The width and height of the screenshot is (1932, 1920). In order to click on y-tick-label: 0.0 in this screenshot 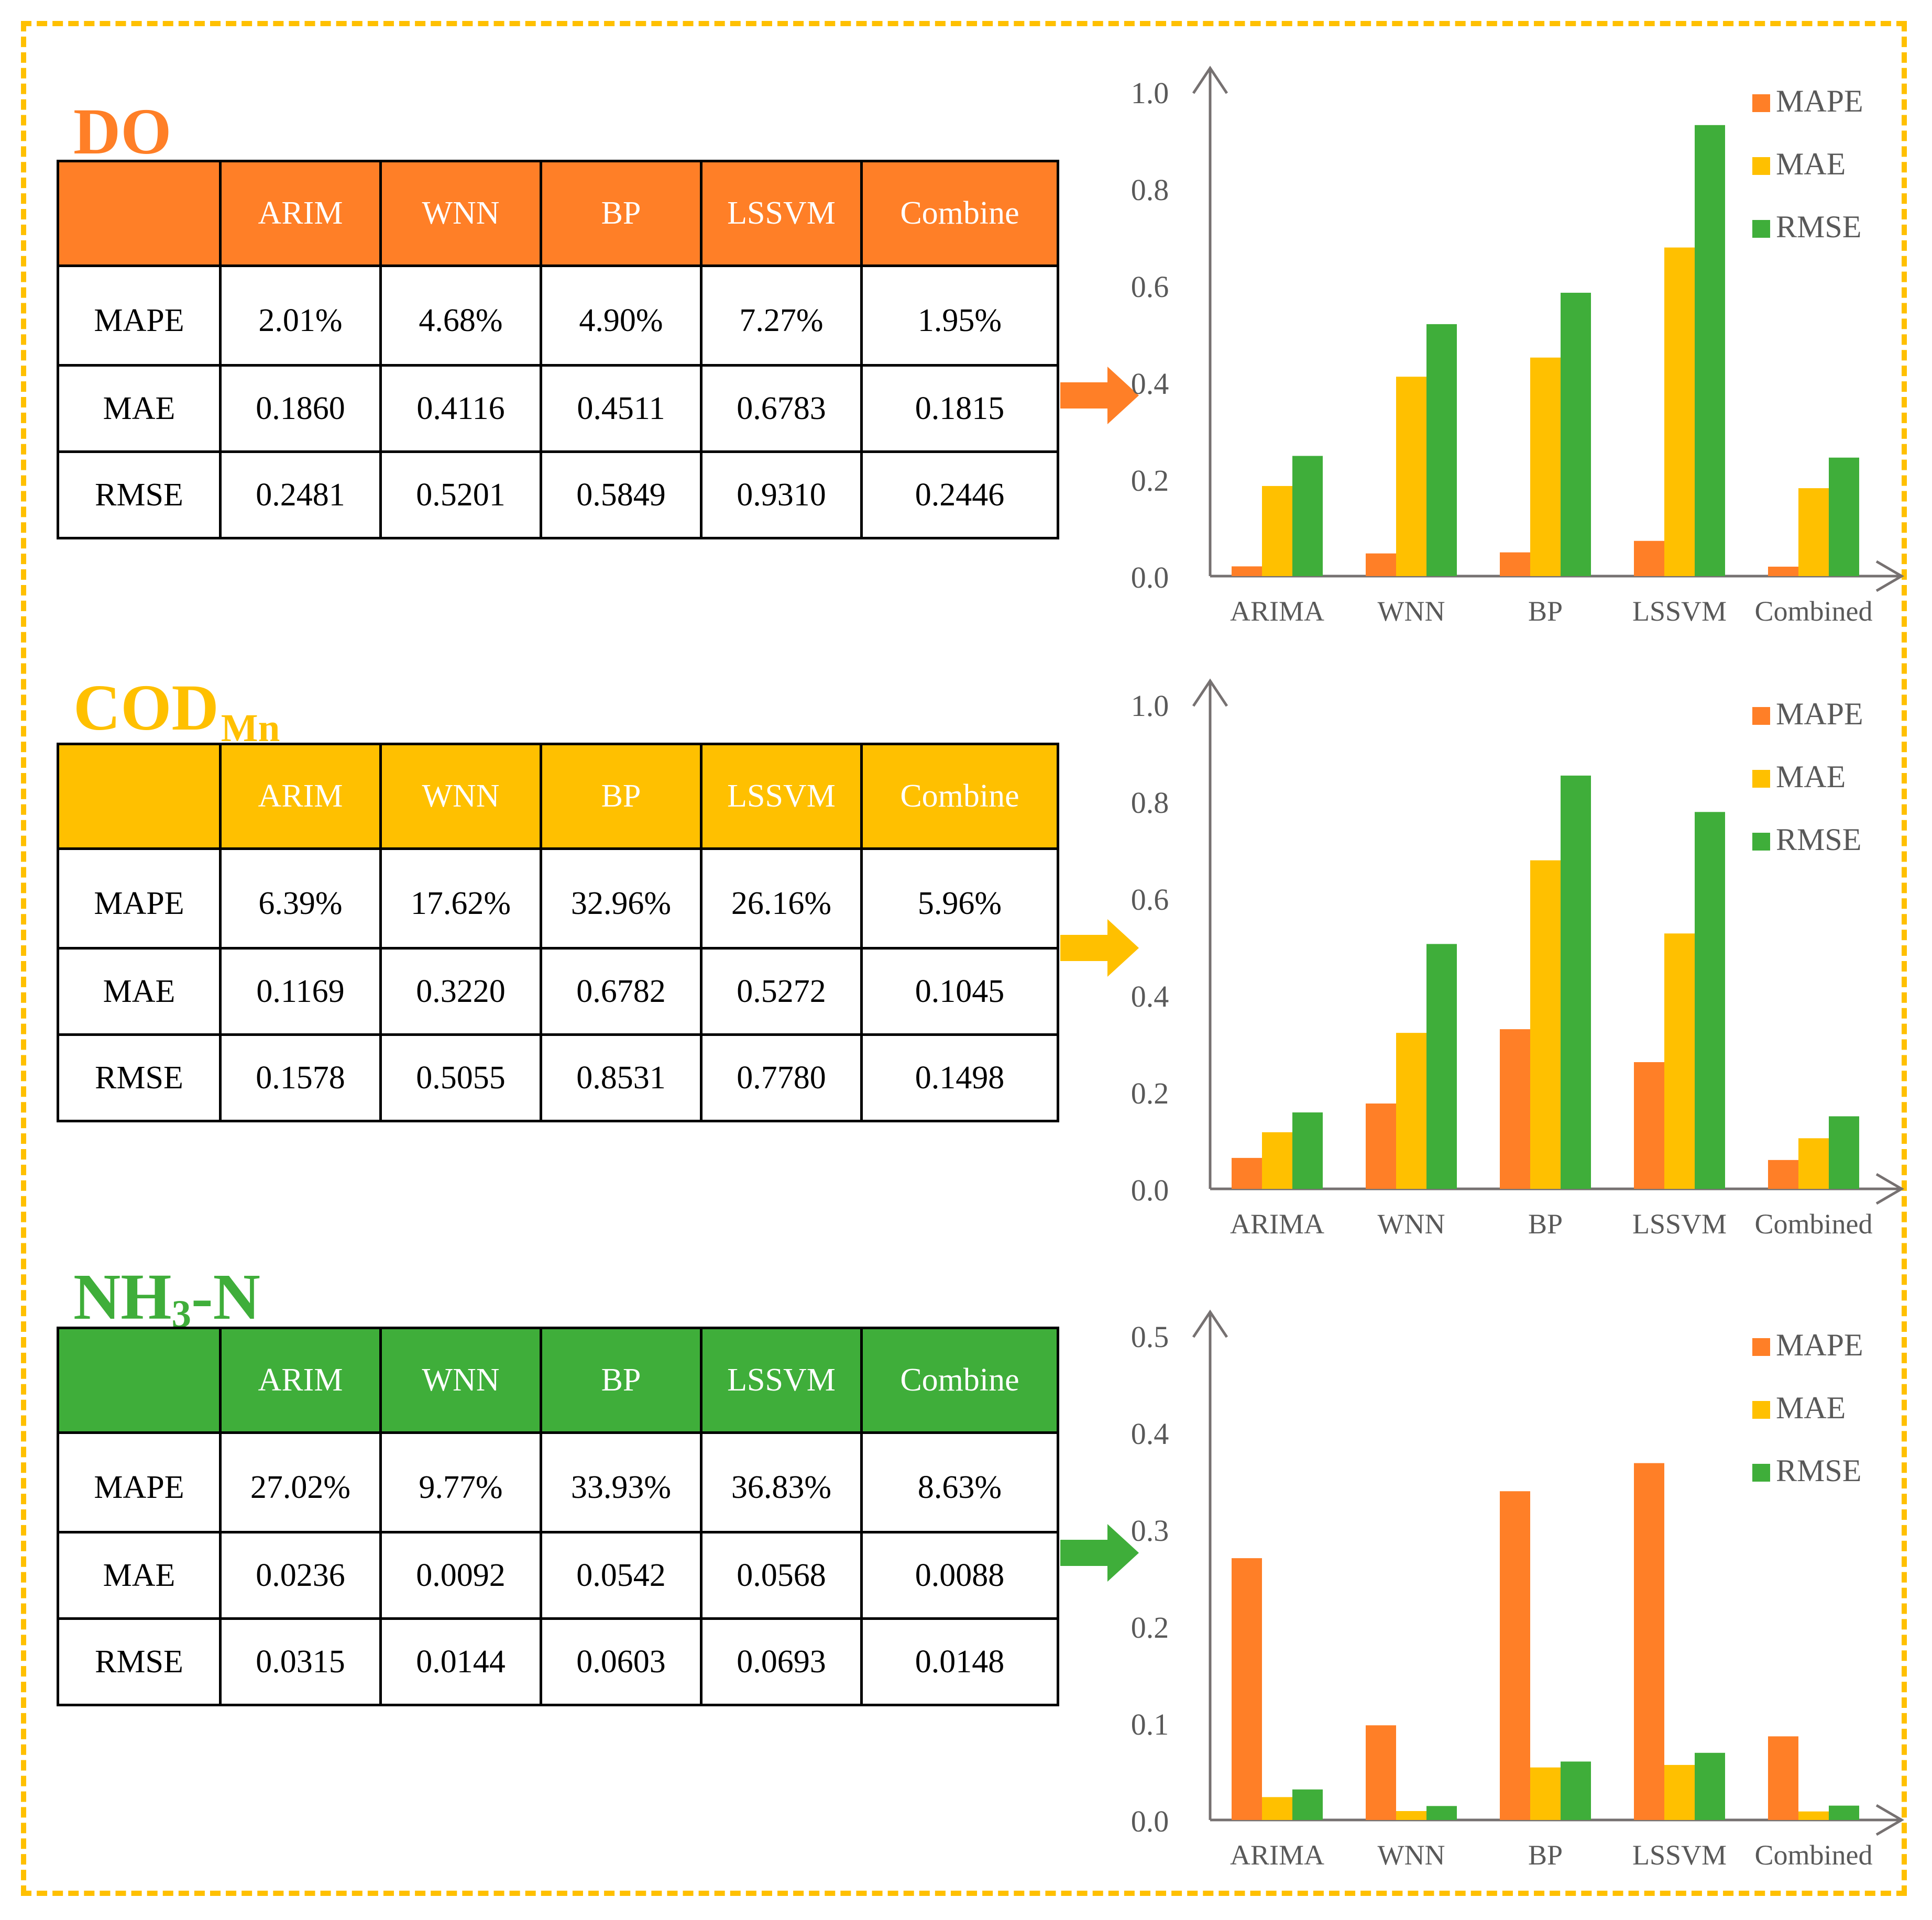, I will do `click(1150, 1821)`.